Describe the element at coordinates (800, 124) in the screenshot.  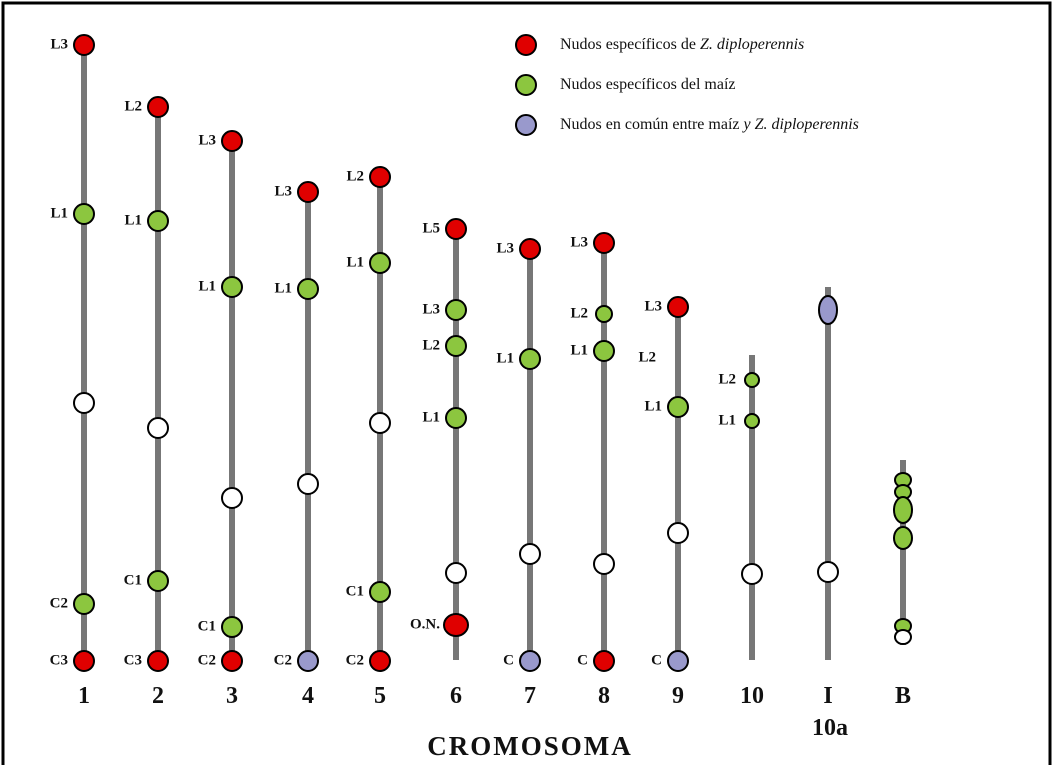
I see `legend-italic: y Z. diploperennis` at that location.